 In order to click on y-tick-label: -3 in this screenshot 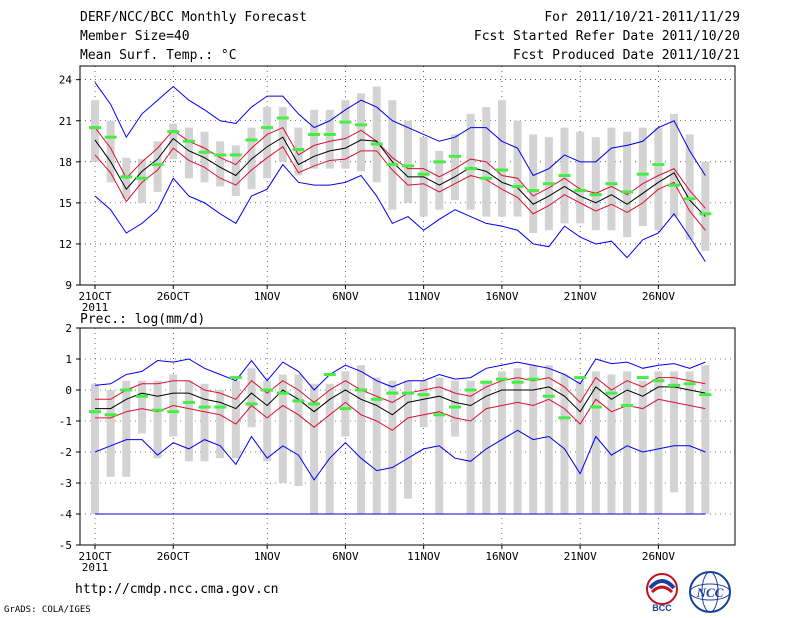, I will do `click(65, 483)`.